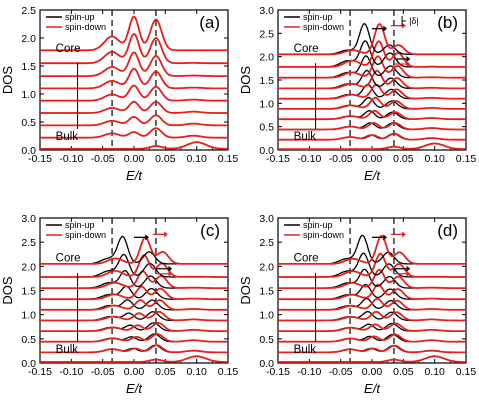 The width and height of the screenshot is (479, 403). I want to click on panel-label: (b), so click(447, 22).